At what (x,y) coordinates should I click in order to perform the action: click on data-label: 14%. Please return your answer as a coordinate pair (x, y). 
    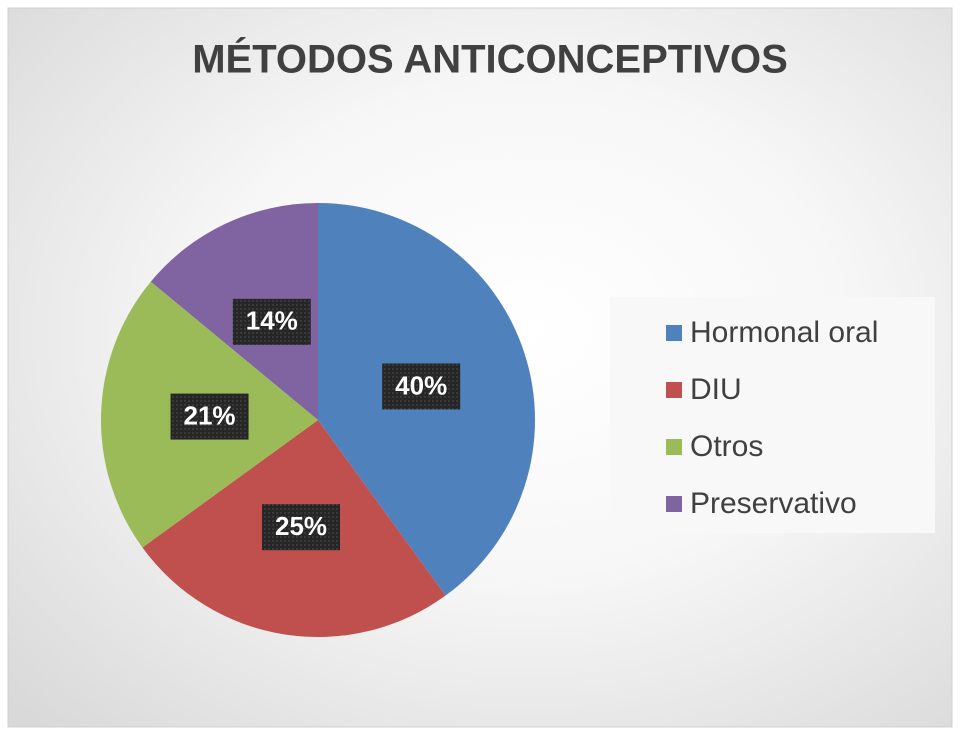
    Looking at the image, I should click on (272, 321).